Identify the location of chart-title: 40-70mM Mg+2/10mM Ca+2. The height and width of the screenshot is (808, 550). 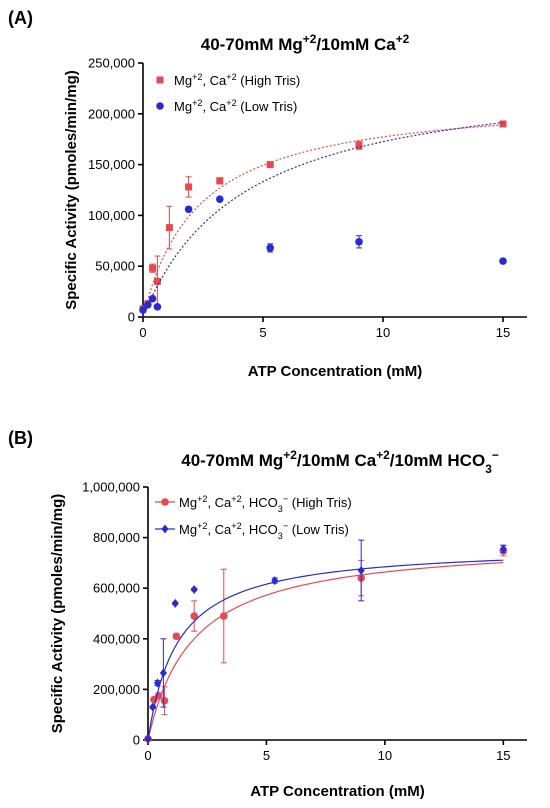
(305, 43).